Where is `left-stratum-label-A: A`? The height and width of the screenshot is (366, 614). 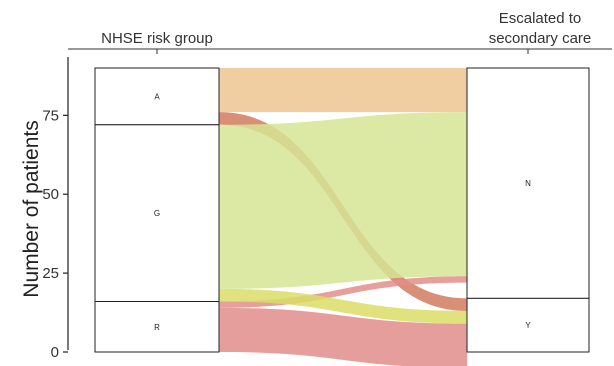
left-stratum-label-A: A is located at coordinates (157, 96).